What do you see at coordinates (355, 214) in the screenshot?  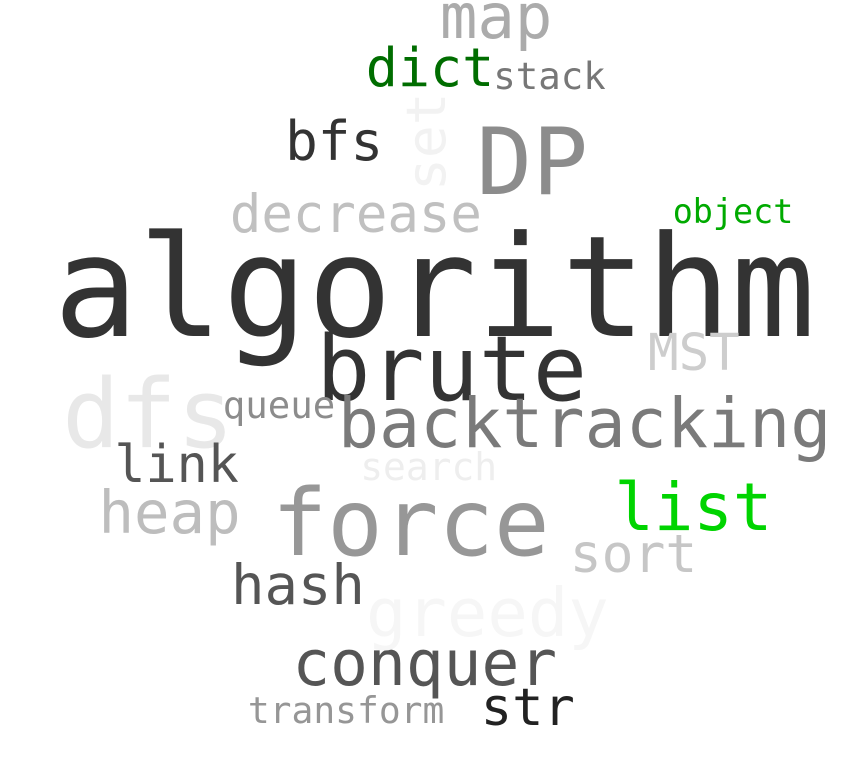 I see `word-decrease: decrease` at bounding box center [355, 214].